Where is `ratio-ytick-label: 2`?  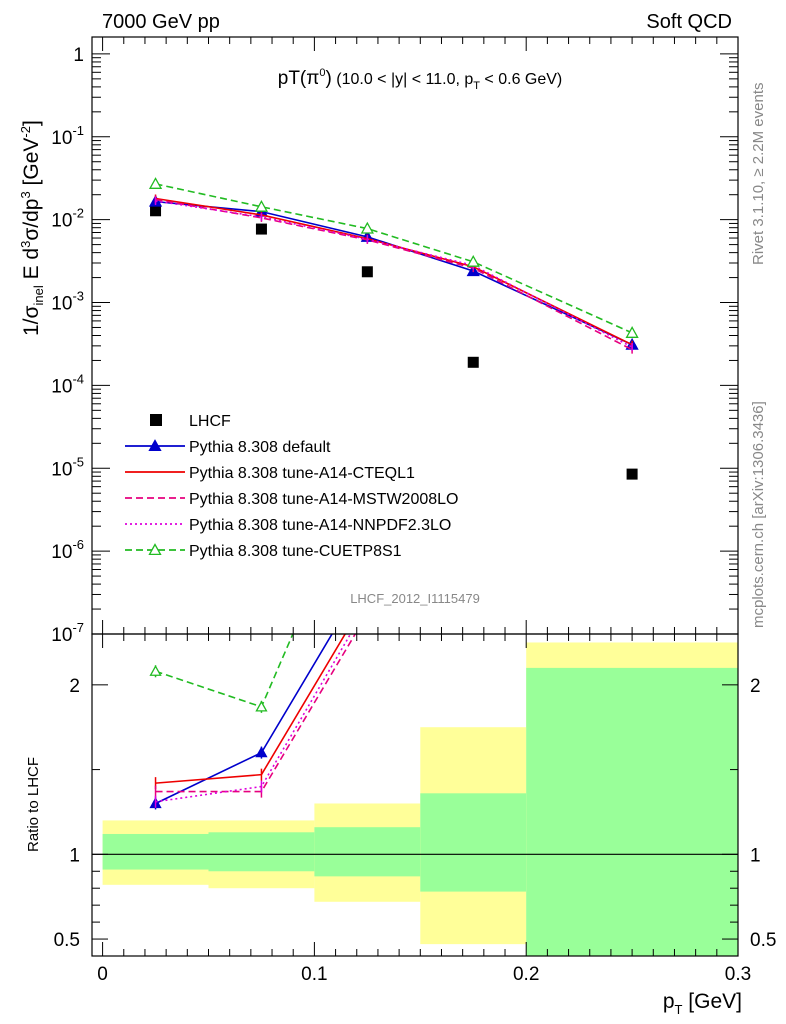
ratio-ytick-label: 2 is located at coordinates (74, 686).